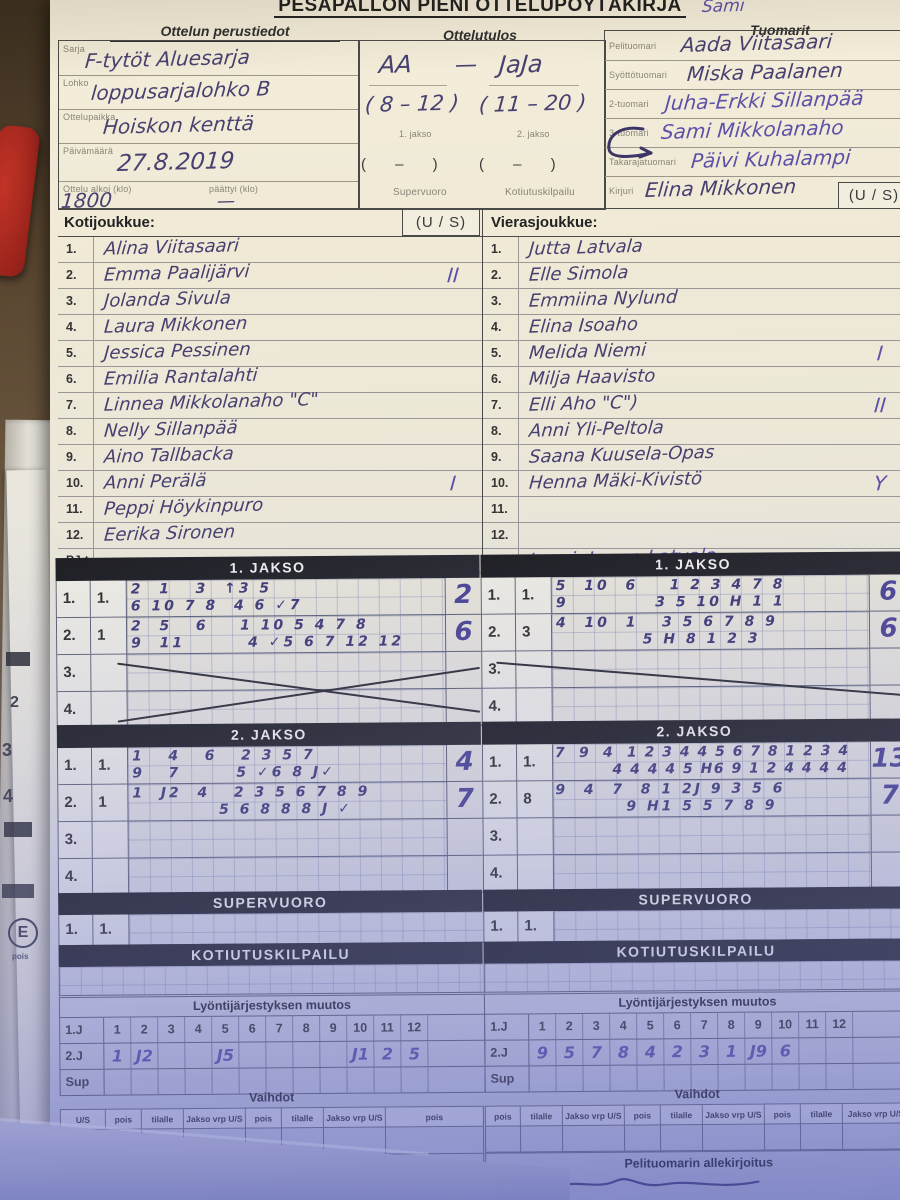  I want to click on vaihdot-away-title: Vaihdot, so click(697, 1094).